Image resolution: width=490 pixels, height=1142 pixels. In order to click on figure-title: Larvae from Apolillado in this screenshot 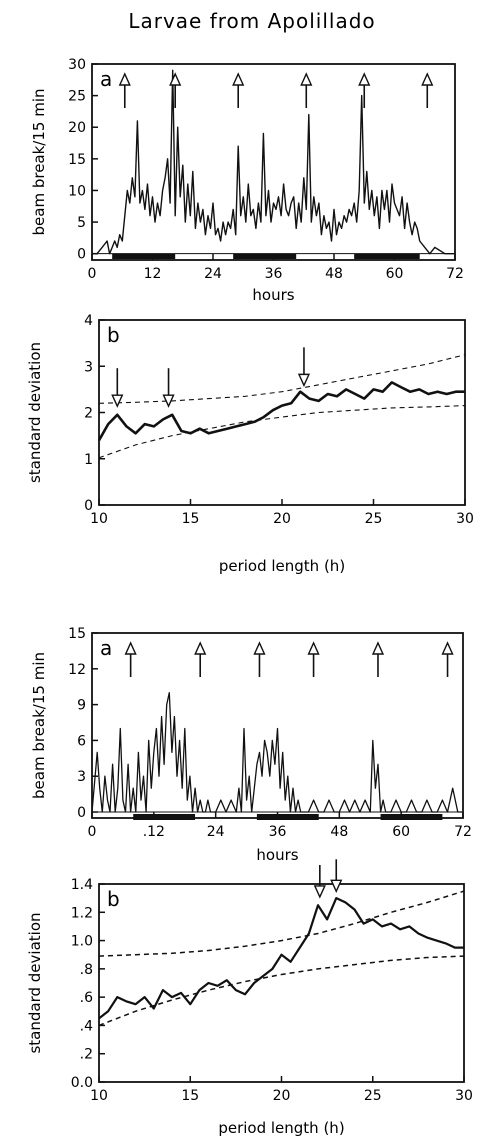, I will do `click(245, 21)`.